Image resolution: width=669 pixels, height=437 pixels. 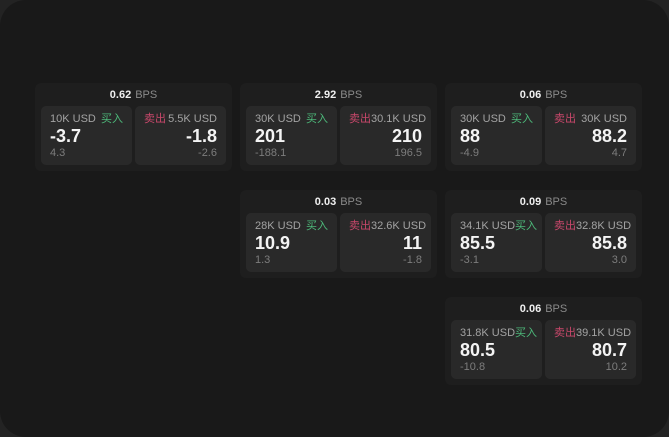 What do you see at coordinates (180, 135) in the screenshot?
I see `sell-pane: 卖出 5.5K USD -1.8 -2.6` at bounding box center [180, 135].